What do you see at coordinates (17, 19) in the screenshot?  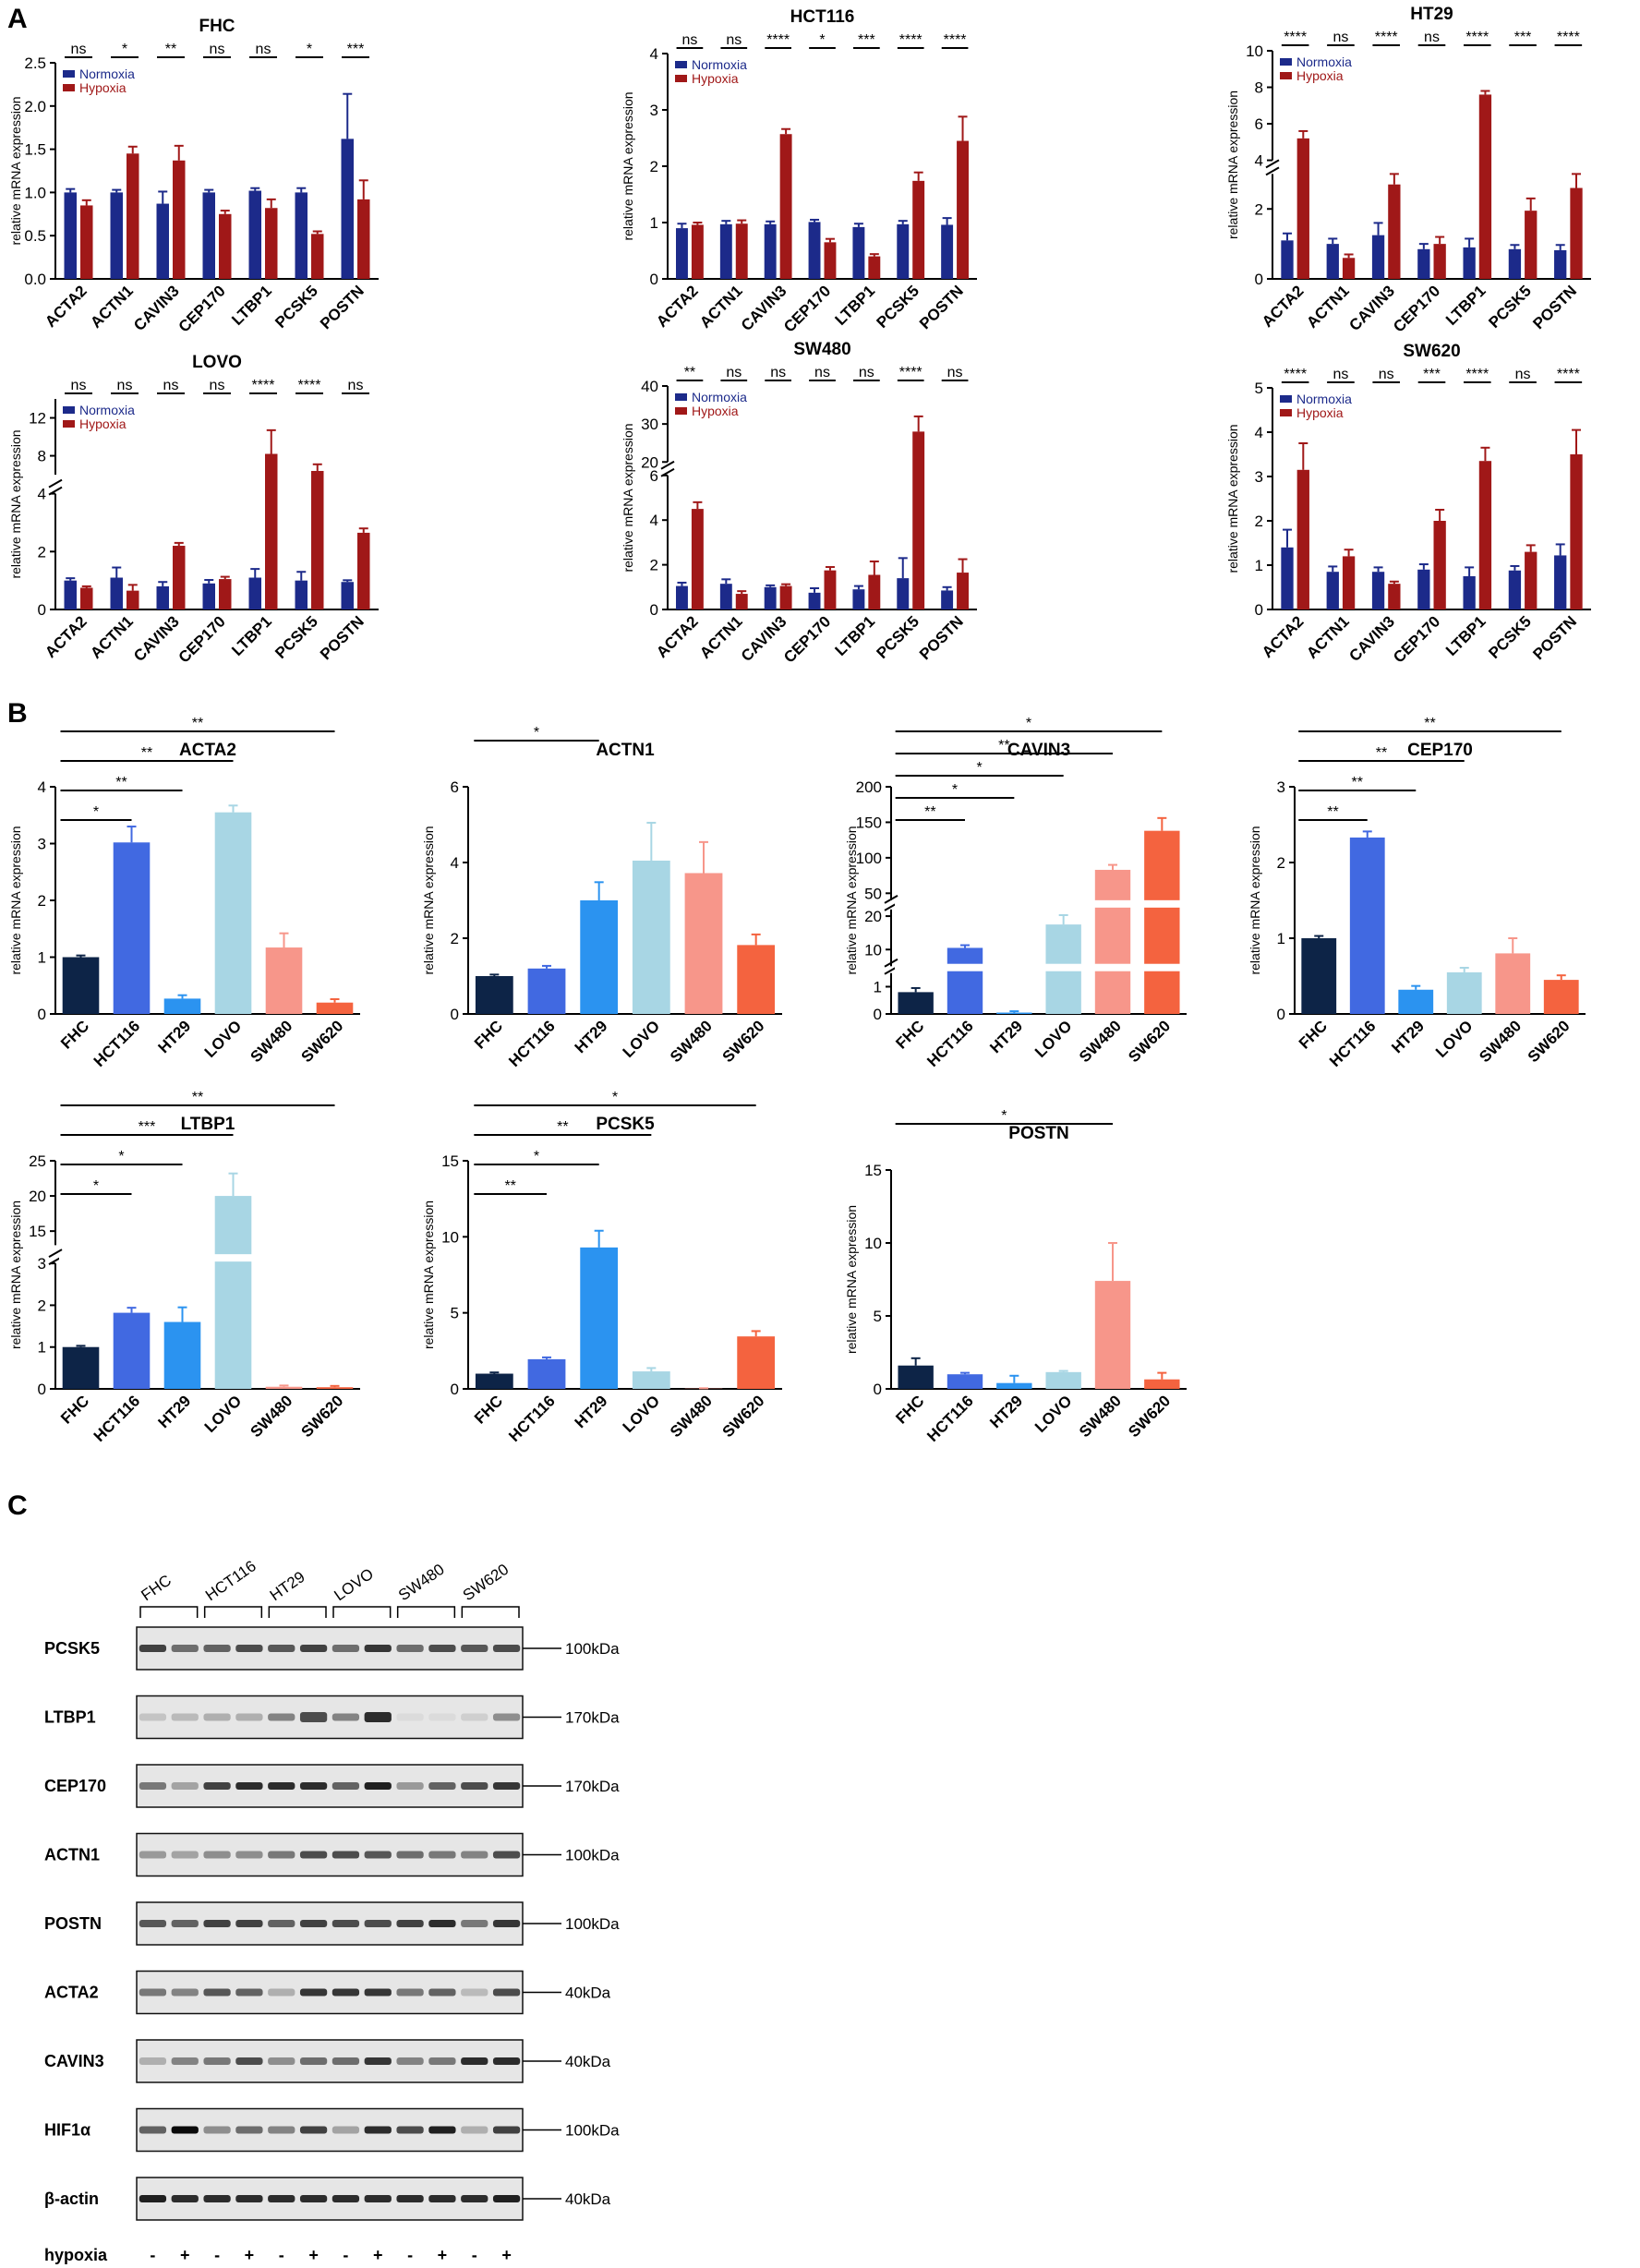 I see `panel-letter-a: A` at bounding box center [17, 19].